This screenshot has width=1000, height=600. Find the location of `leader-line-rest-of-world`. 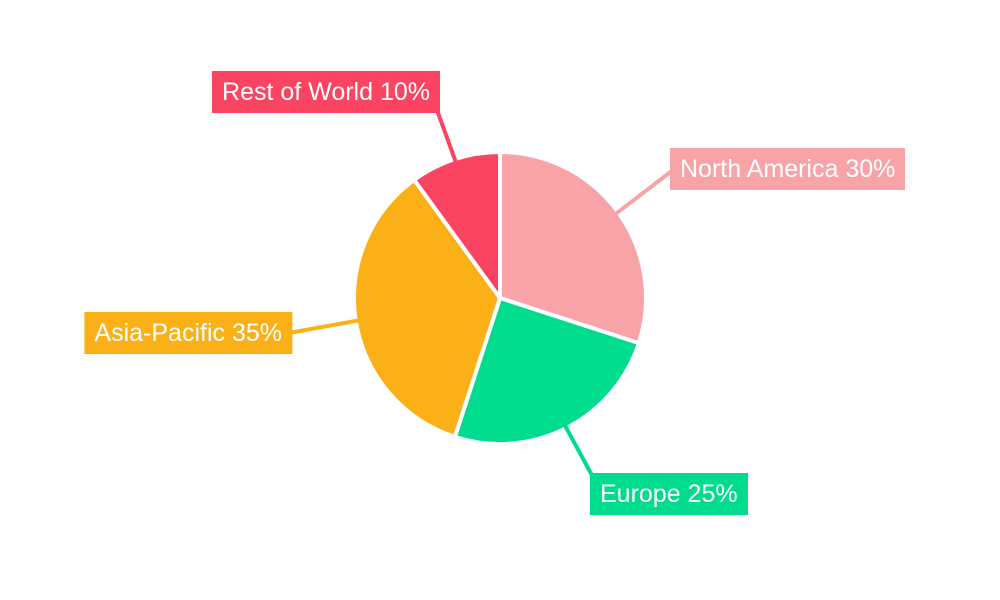

leader-line-rest-of-world is located at coordinates (447, 136).